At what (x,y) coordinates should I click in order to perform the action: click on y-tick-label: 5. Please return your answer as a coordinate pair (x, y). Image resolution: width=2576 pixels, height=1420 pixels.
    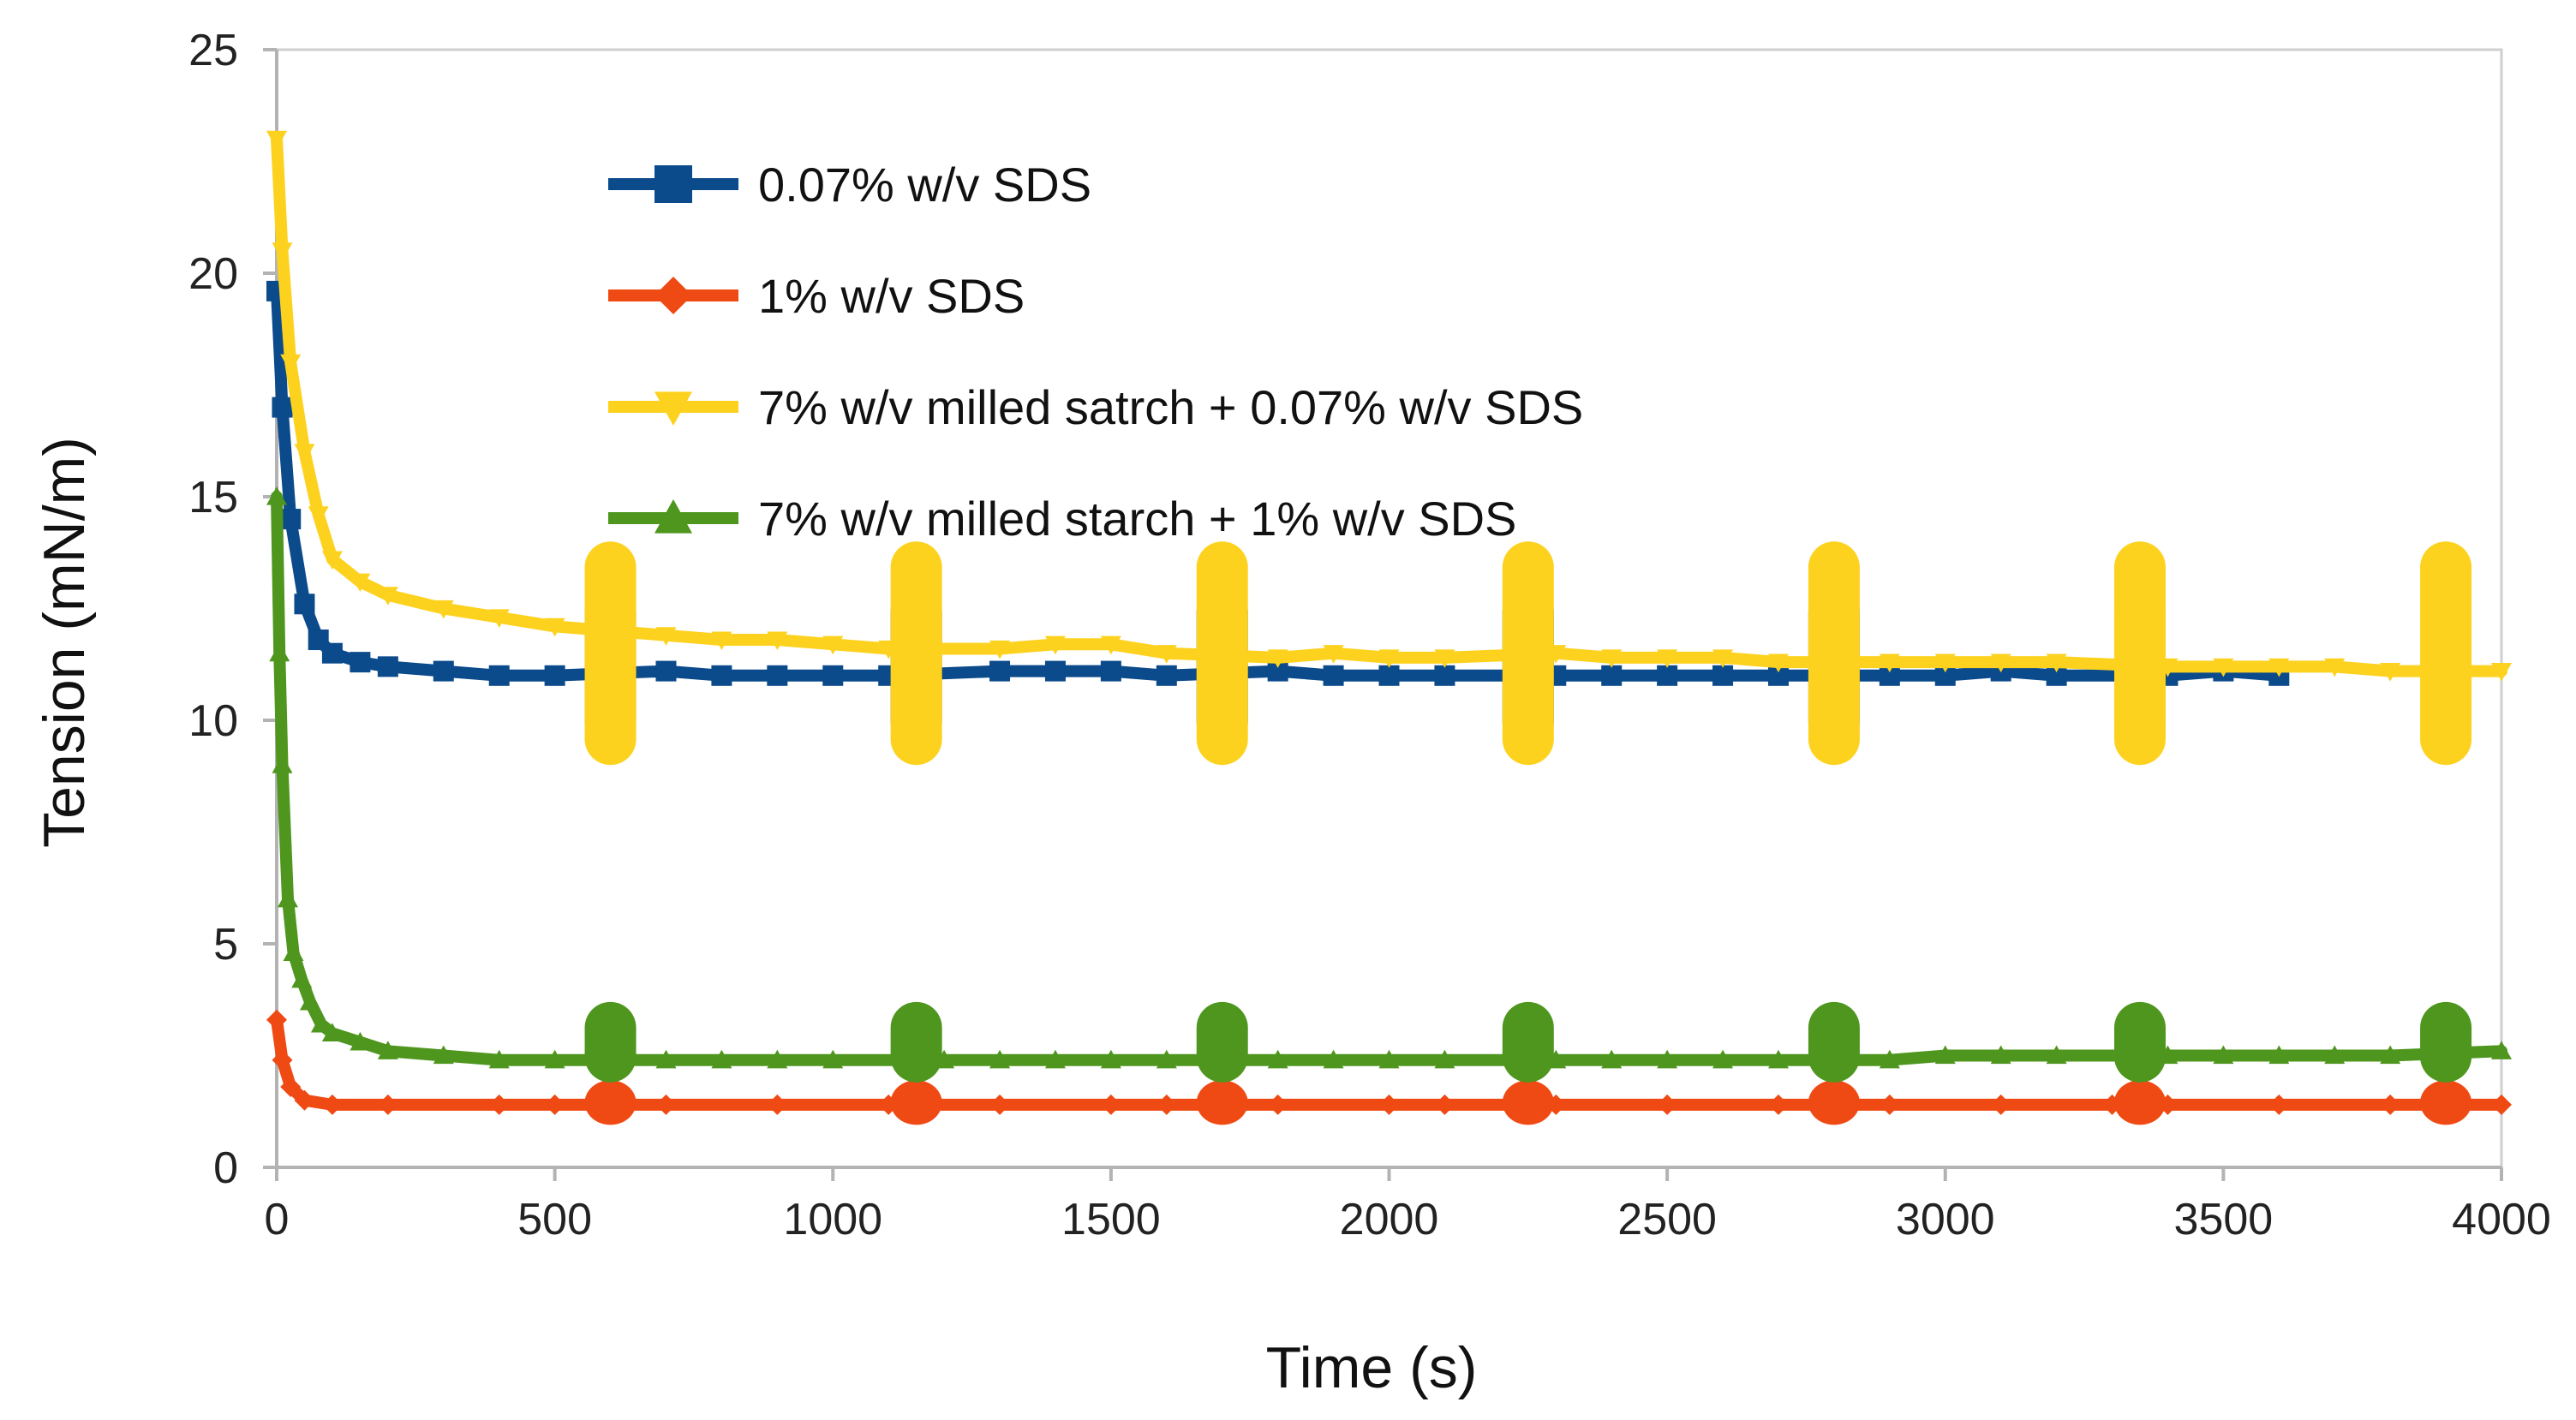
    Looking at the image, I should click on (226, 945).